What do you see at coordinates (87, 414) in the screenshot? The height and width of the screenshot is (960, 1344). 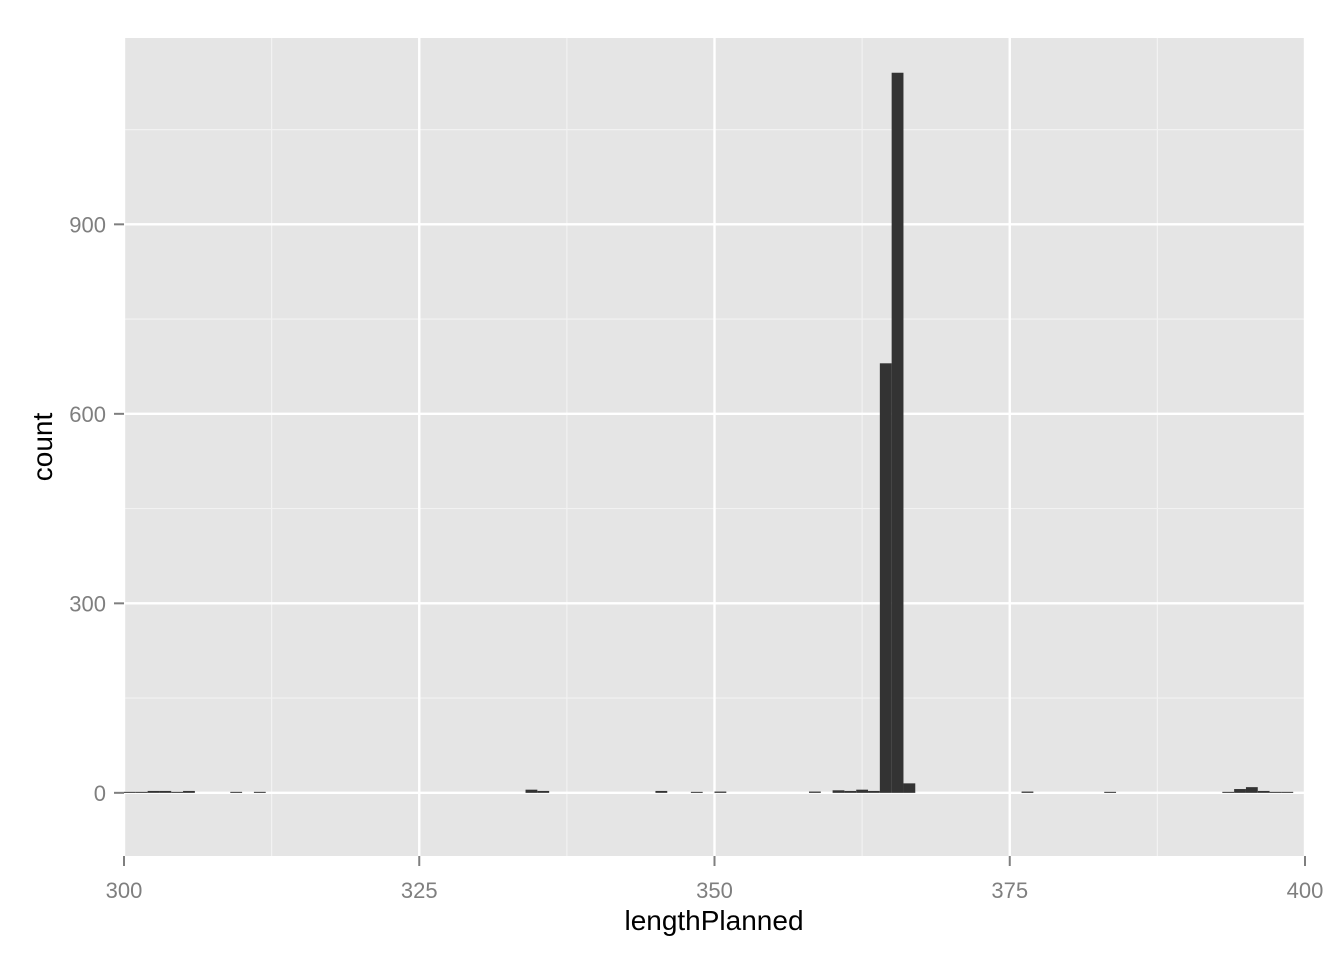 I see `y-tick-label: 600` at bounding box center [87, 414].